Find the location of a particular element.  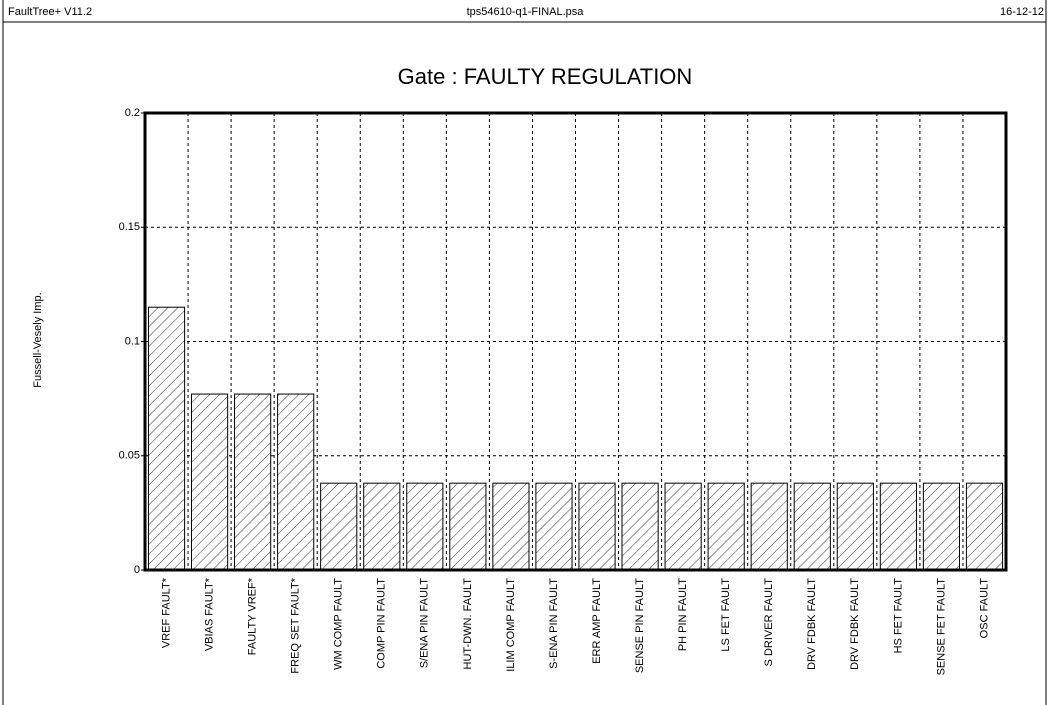

y-tick-label: 0.2 is located at coordinates (132, 113).